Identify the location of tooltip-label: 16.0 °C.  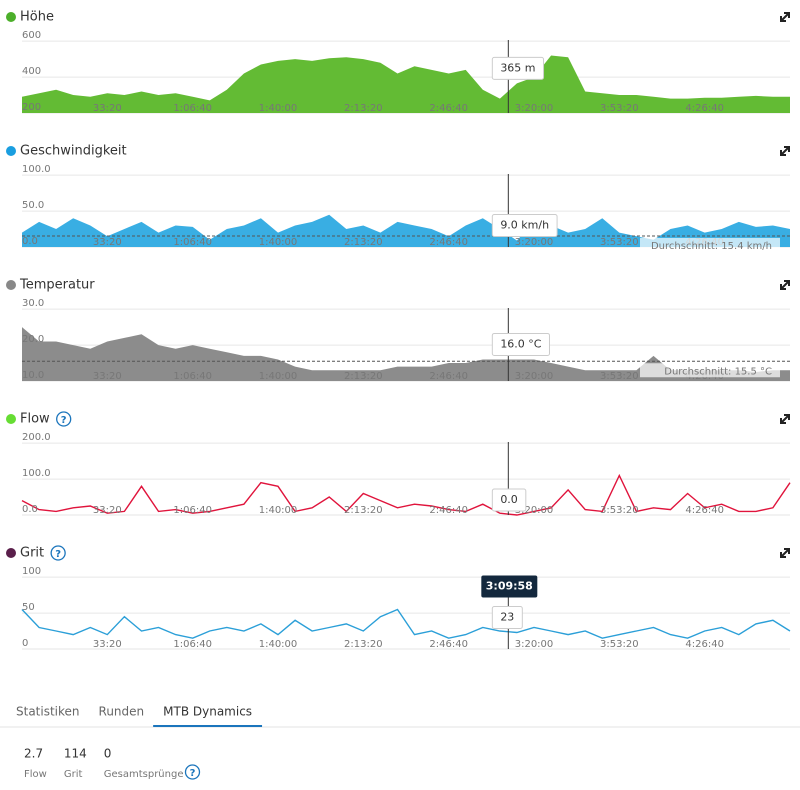
(520, 343).